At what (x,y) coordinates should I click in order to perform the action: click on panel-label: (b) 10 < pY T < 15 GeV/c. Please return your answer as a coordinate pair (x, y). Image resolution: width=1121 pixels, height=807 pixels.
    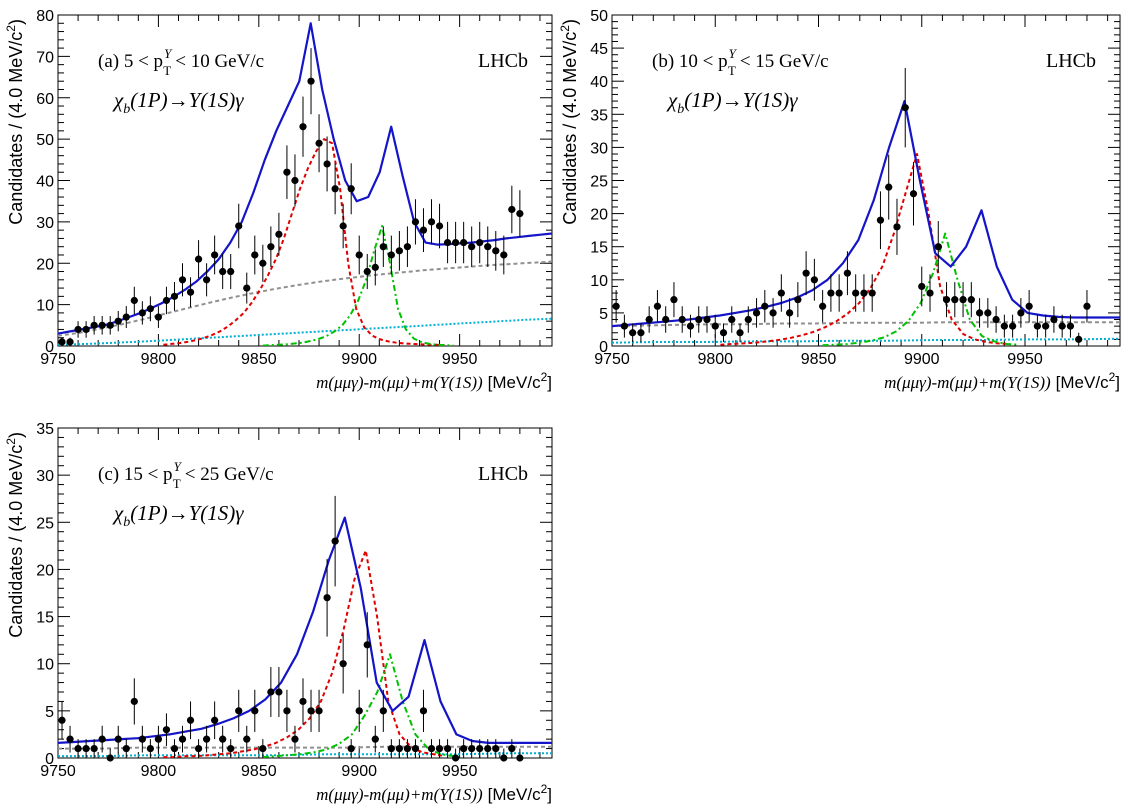
    Looking at the image, I should click on (740, 62).